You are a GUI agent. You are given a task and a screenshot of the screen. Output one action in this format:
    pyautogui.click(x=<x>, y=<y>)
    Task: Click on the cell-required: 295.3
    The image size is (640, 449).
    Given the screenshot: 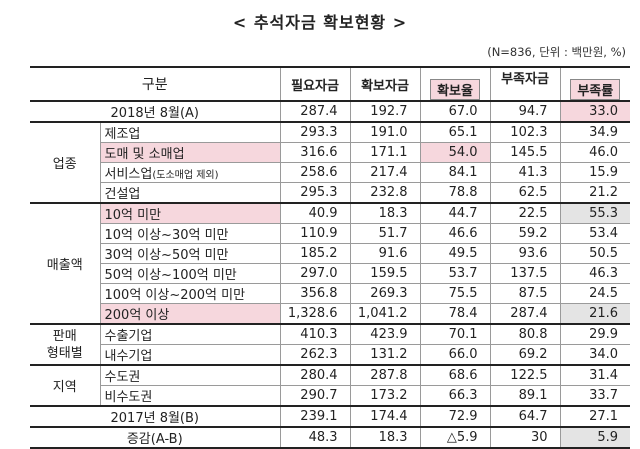 What is the action you would take?
    pyautogui.click(x=315, y=193)
    